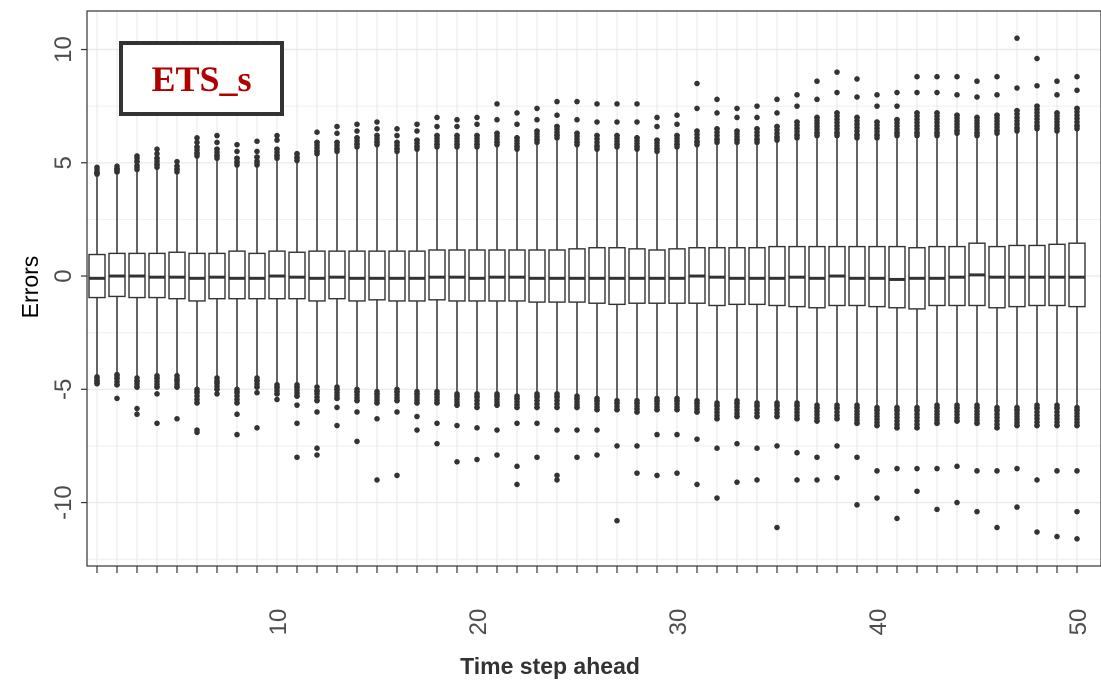  What do you see at coordinates (201, 78) in the screenshot?
I see `series-label-box: ETS_s` at bounding box center [201, 78].